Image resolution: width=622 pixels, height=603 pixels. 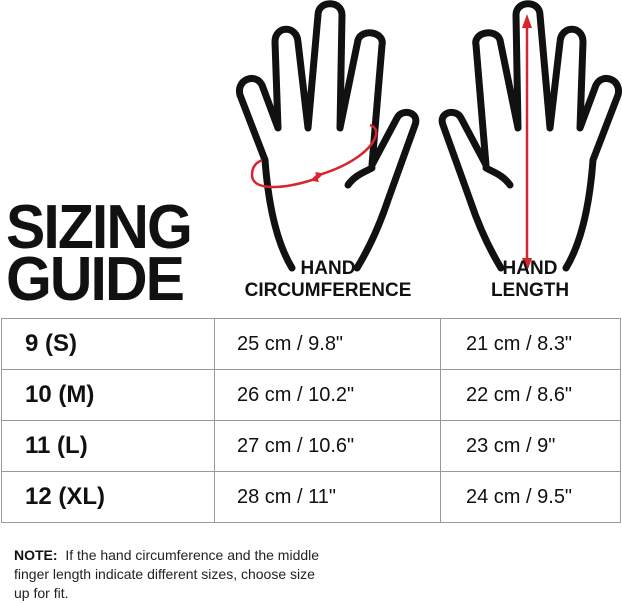 I want to click on circumference-cell: 28 cm / 11", so click(x=327, y=497).